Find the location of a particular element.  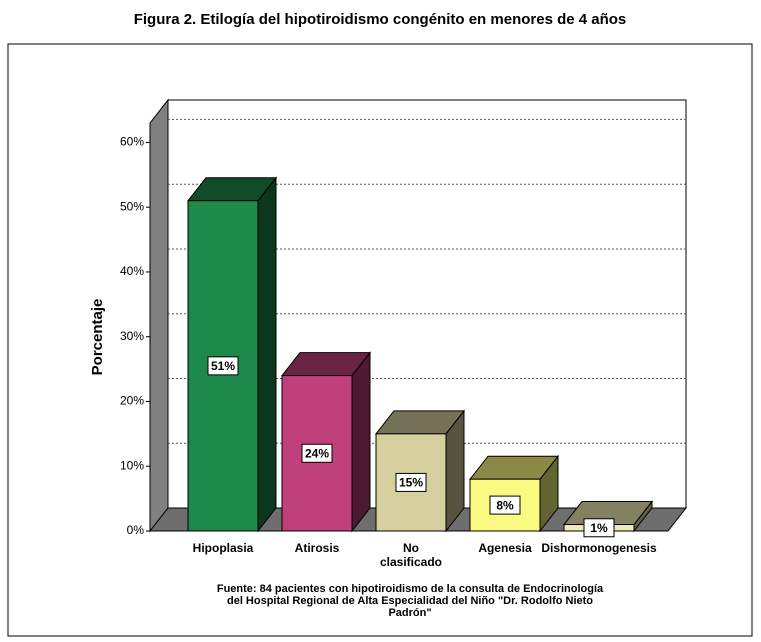

y-tick-label: 10% is located at coordinates (132, 465).